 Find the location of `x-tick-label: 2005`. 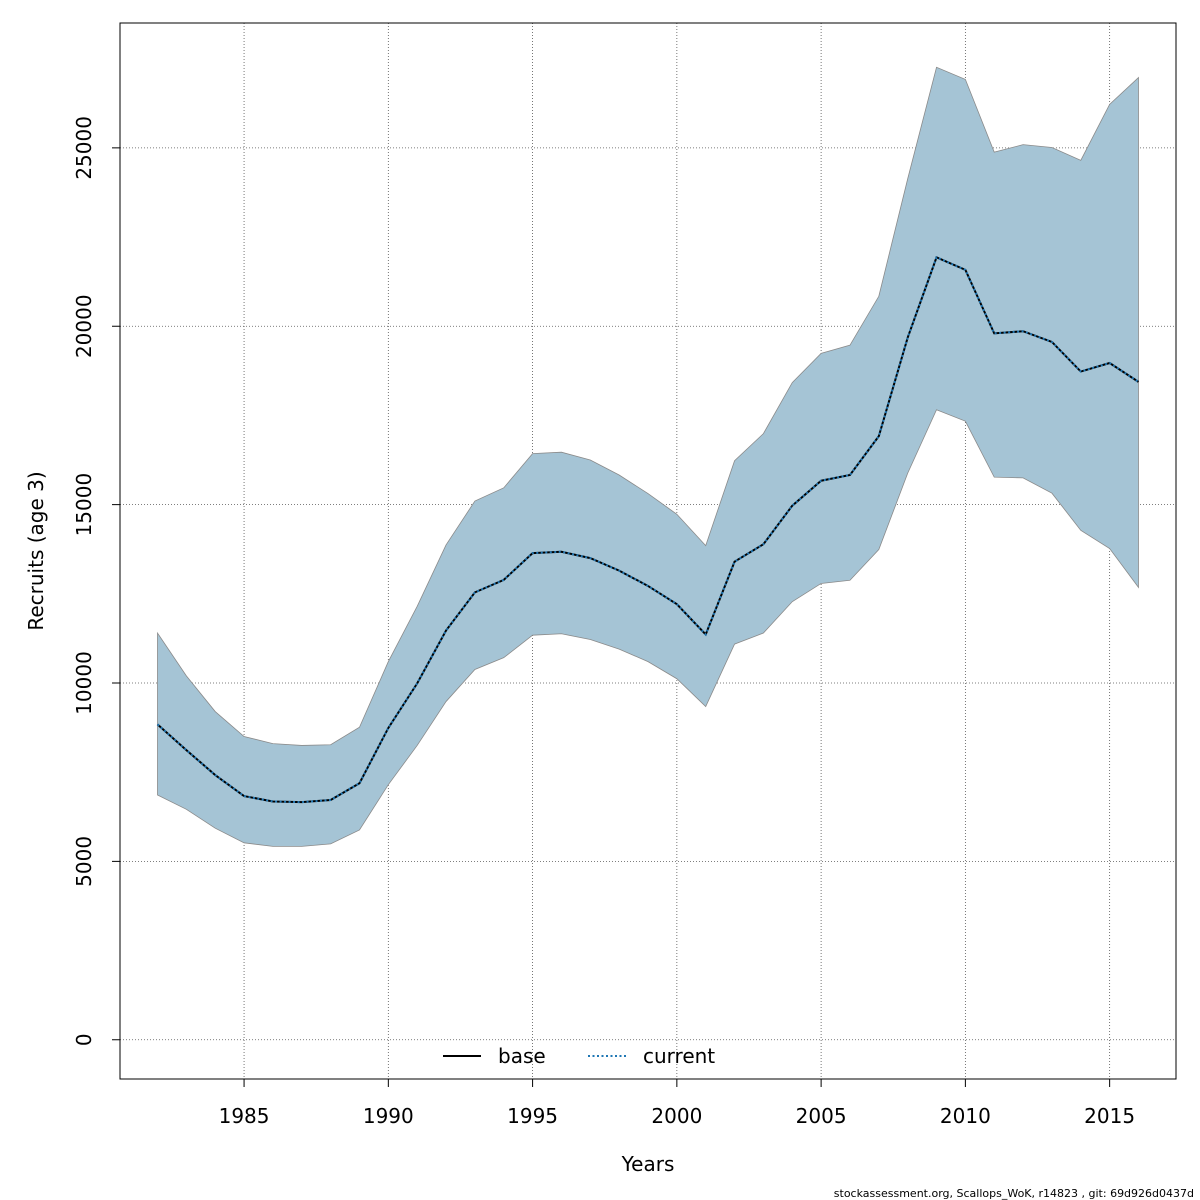

x-tick-label: 2005 is located at coordinates (821, 1116).